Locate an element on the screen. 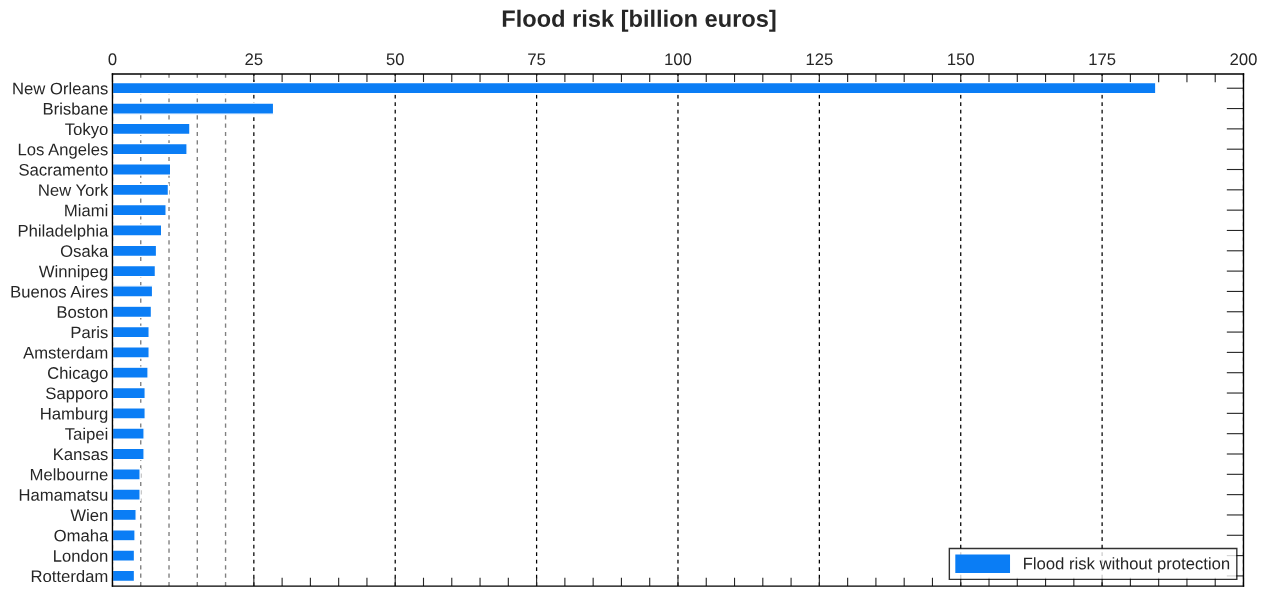 This screenshot has height=592, width=1278. y-tick-label: Sapporo is located at coordinates (77, 395).